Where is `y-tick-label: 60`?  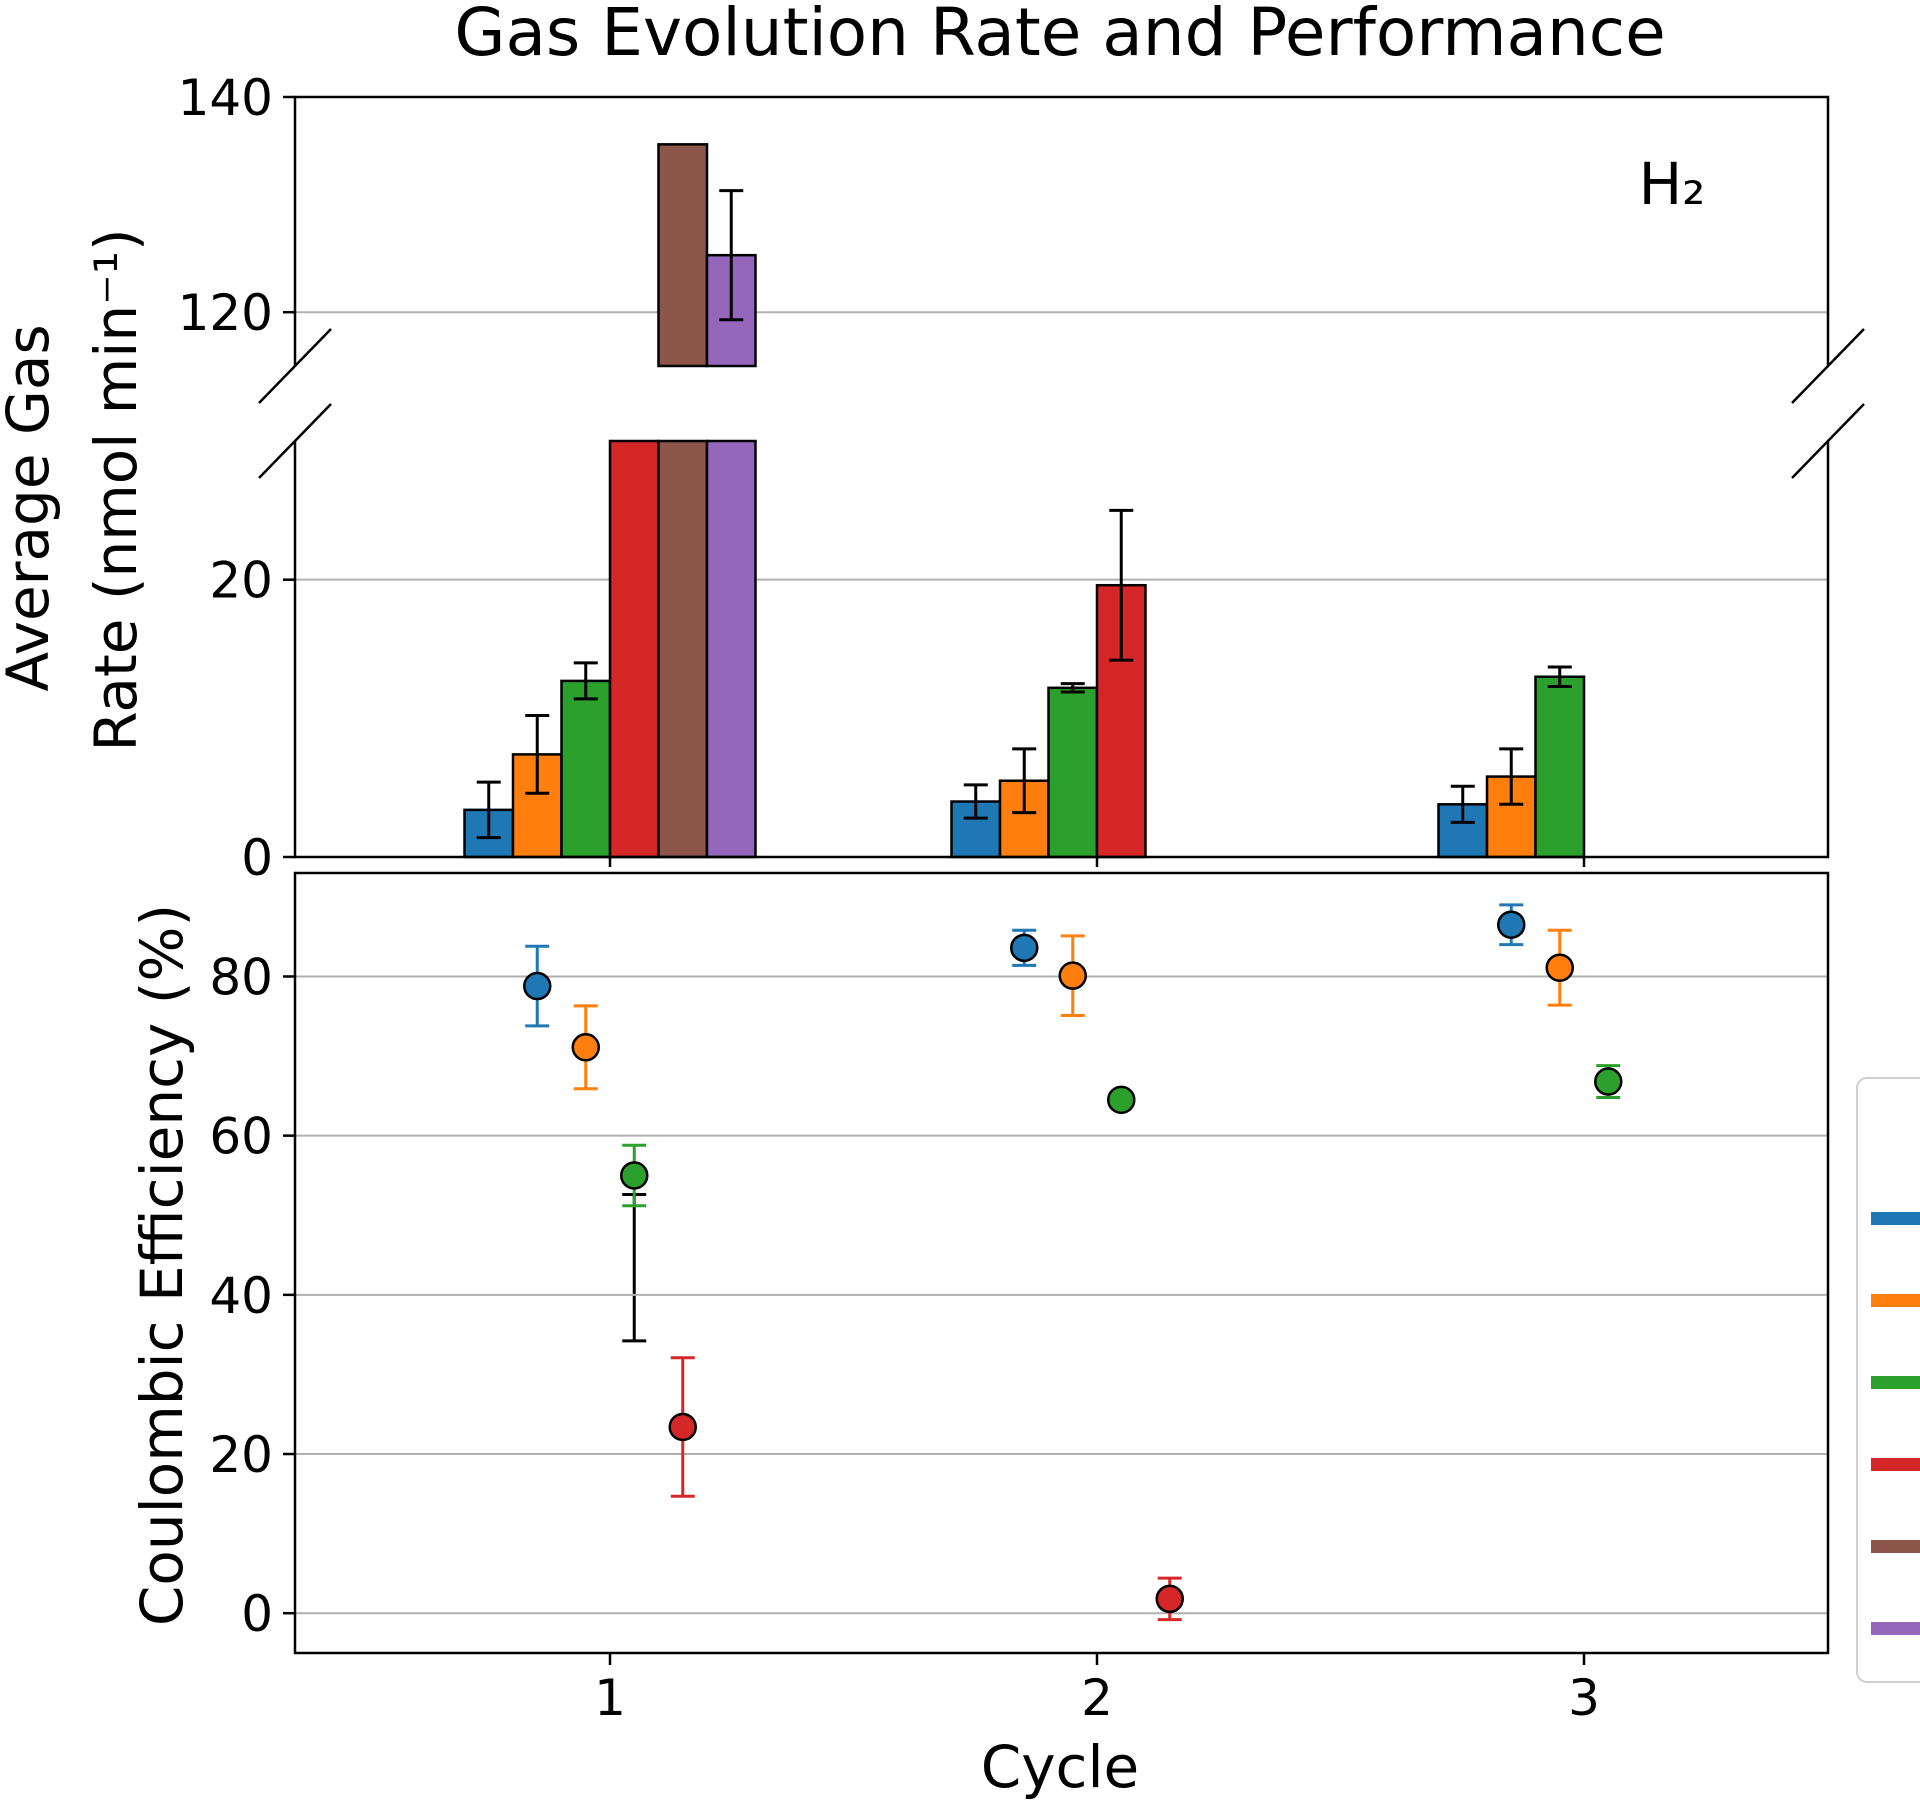 y-tick-label: 60 is located at coordinates (241, 1137).